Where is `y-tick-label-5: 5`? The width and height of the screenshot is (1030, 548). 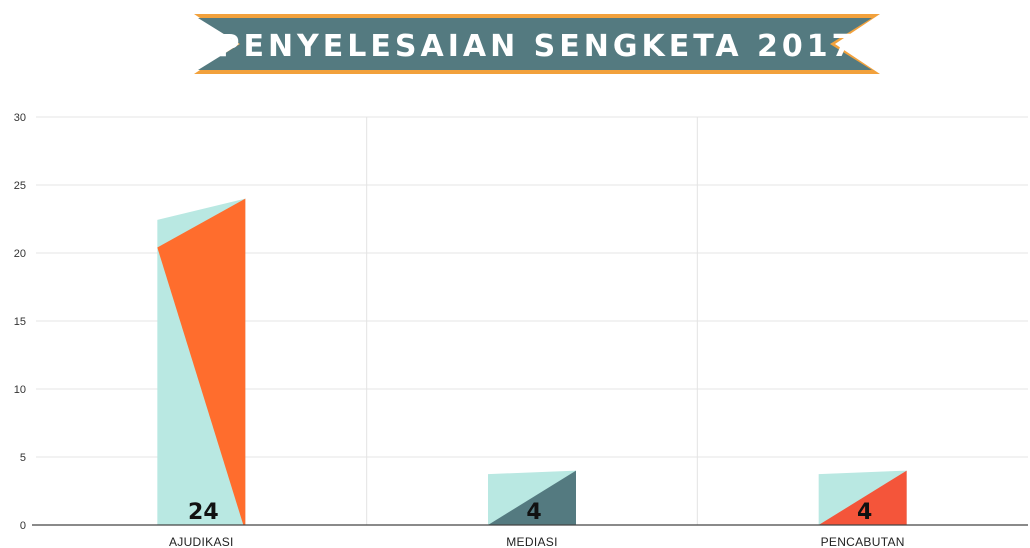 y-tick-label-5: 5 is located at coordinates (23, 458).